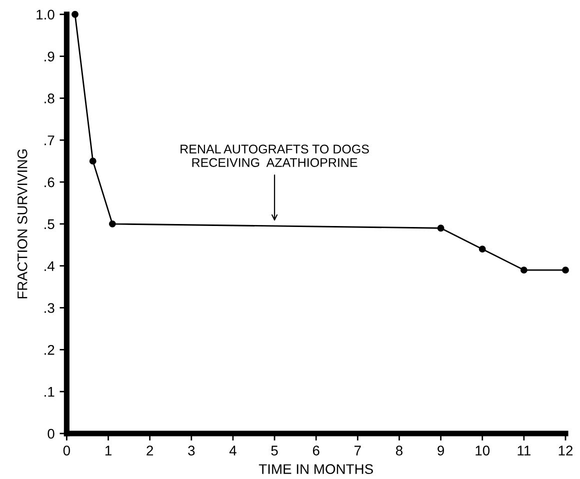 The height and width of the screenshot is (479, 580). What do you see at coordinates (45, 15) in the screenshot?
I see `y-tick-label: 1.0` at bounding box center [45, 15].